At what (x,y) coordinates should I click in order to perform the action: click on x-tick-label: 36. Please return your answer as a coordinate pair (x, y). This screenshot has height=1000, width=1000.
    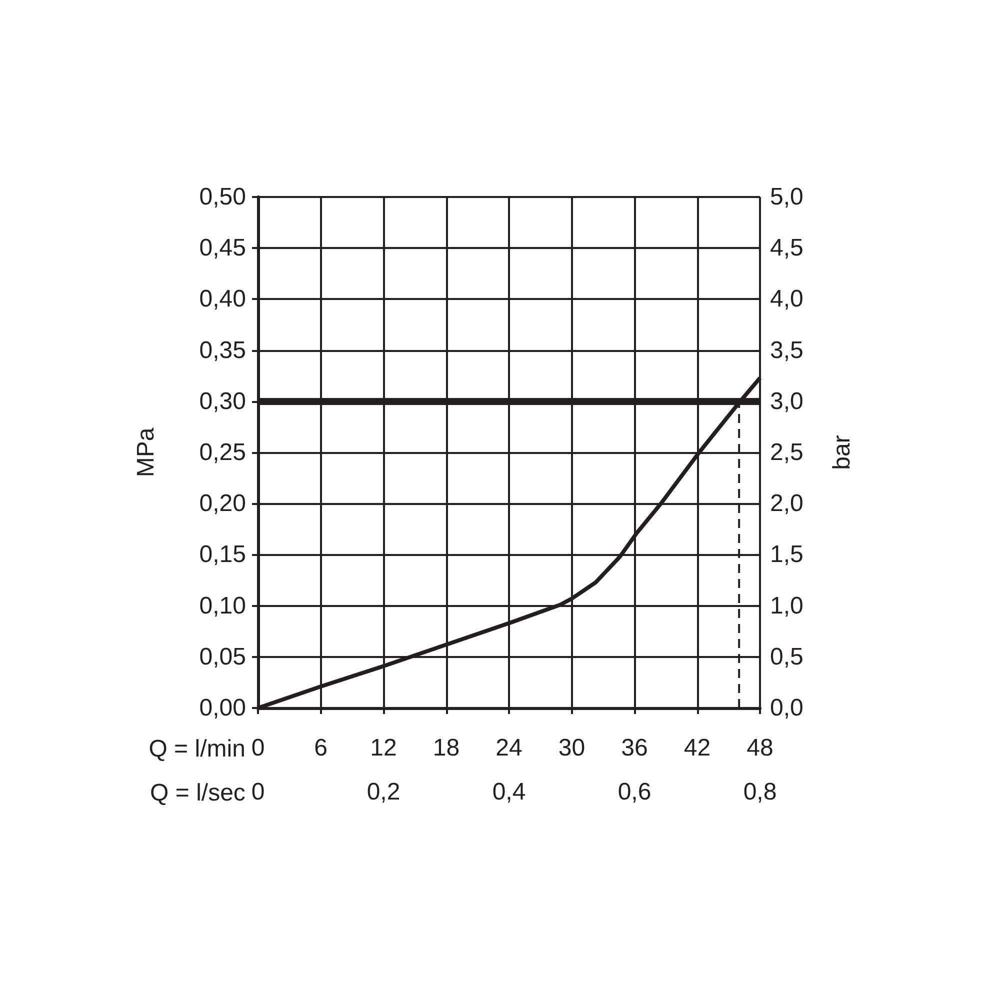
    Looking at the image, I should click on (634, 748).